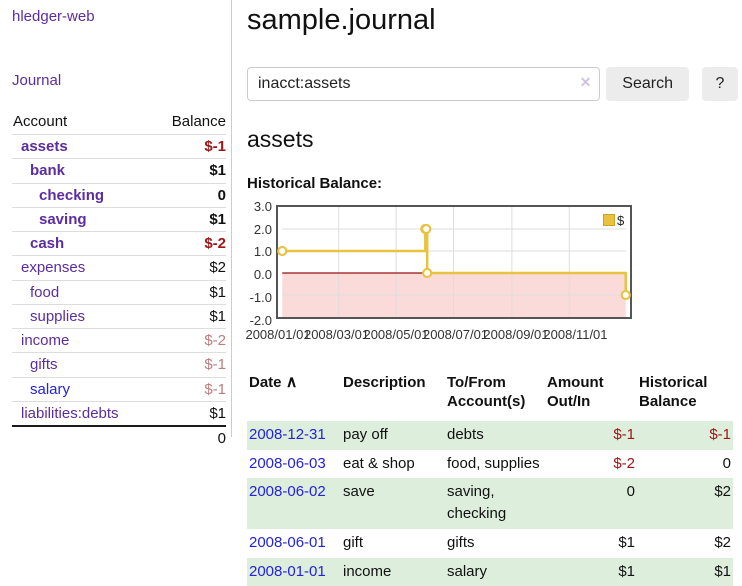 Image resolution: width=742 pixels, height=586 pixels. What do you see at coordinates (70, 413) in the screenshot?
I see `account-link-liabilities-debts: liabilities:debts` at bounding box center [70, 413].